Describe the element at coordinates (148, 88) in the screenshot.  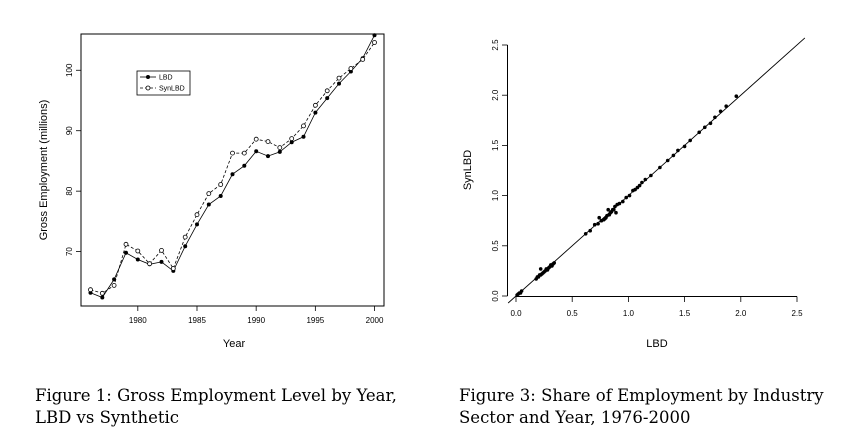
I see `legend-marker-synlbd` at that location.